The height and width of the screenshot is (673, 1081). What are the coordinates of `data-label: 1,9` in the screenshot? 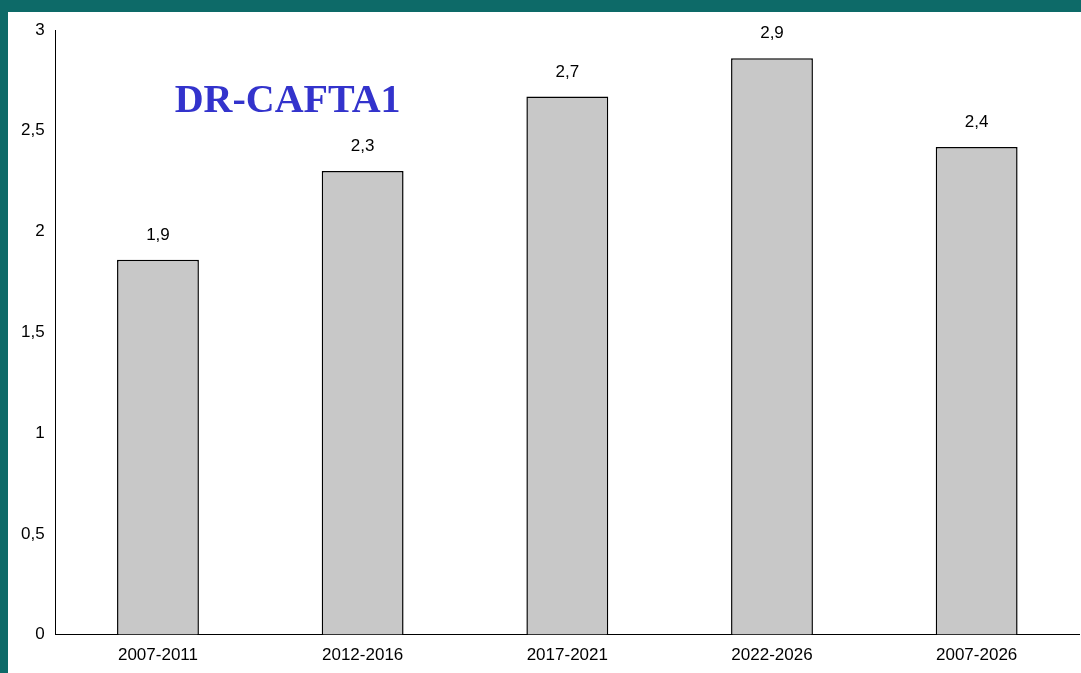 It's located at (158, 234).